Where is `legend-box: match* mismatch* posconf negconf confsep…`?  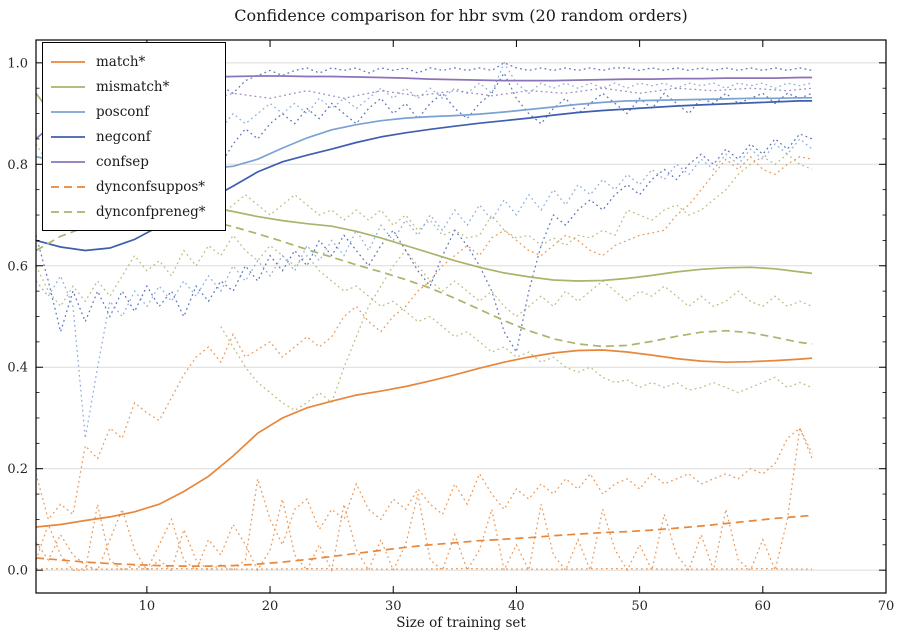 legend-box: match* mismatch* posconf negconf confsep… is located at coordinates (134, 136).